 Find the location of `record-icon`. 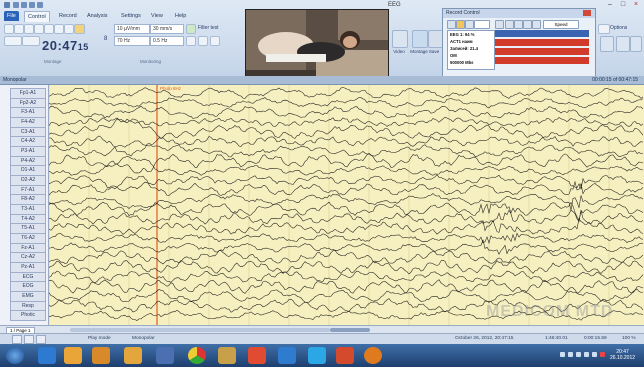

record-icon is located at coordinates (79, 29).